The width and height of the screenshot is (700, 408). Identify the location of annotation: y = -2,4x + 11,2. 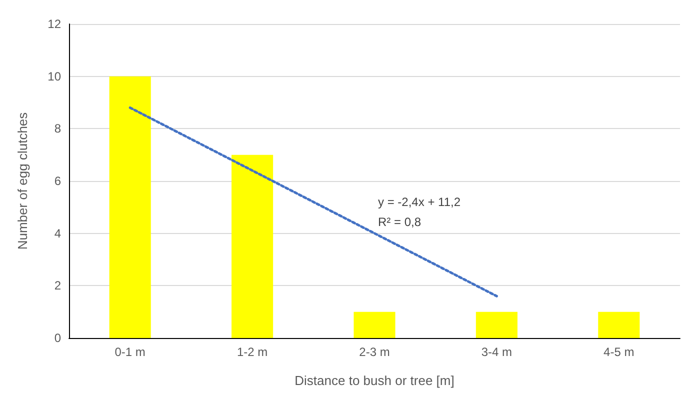
(419, 202).